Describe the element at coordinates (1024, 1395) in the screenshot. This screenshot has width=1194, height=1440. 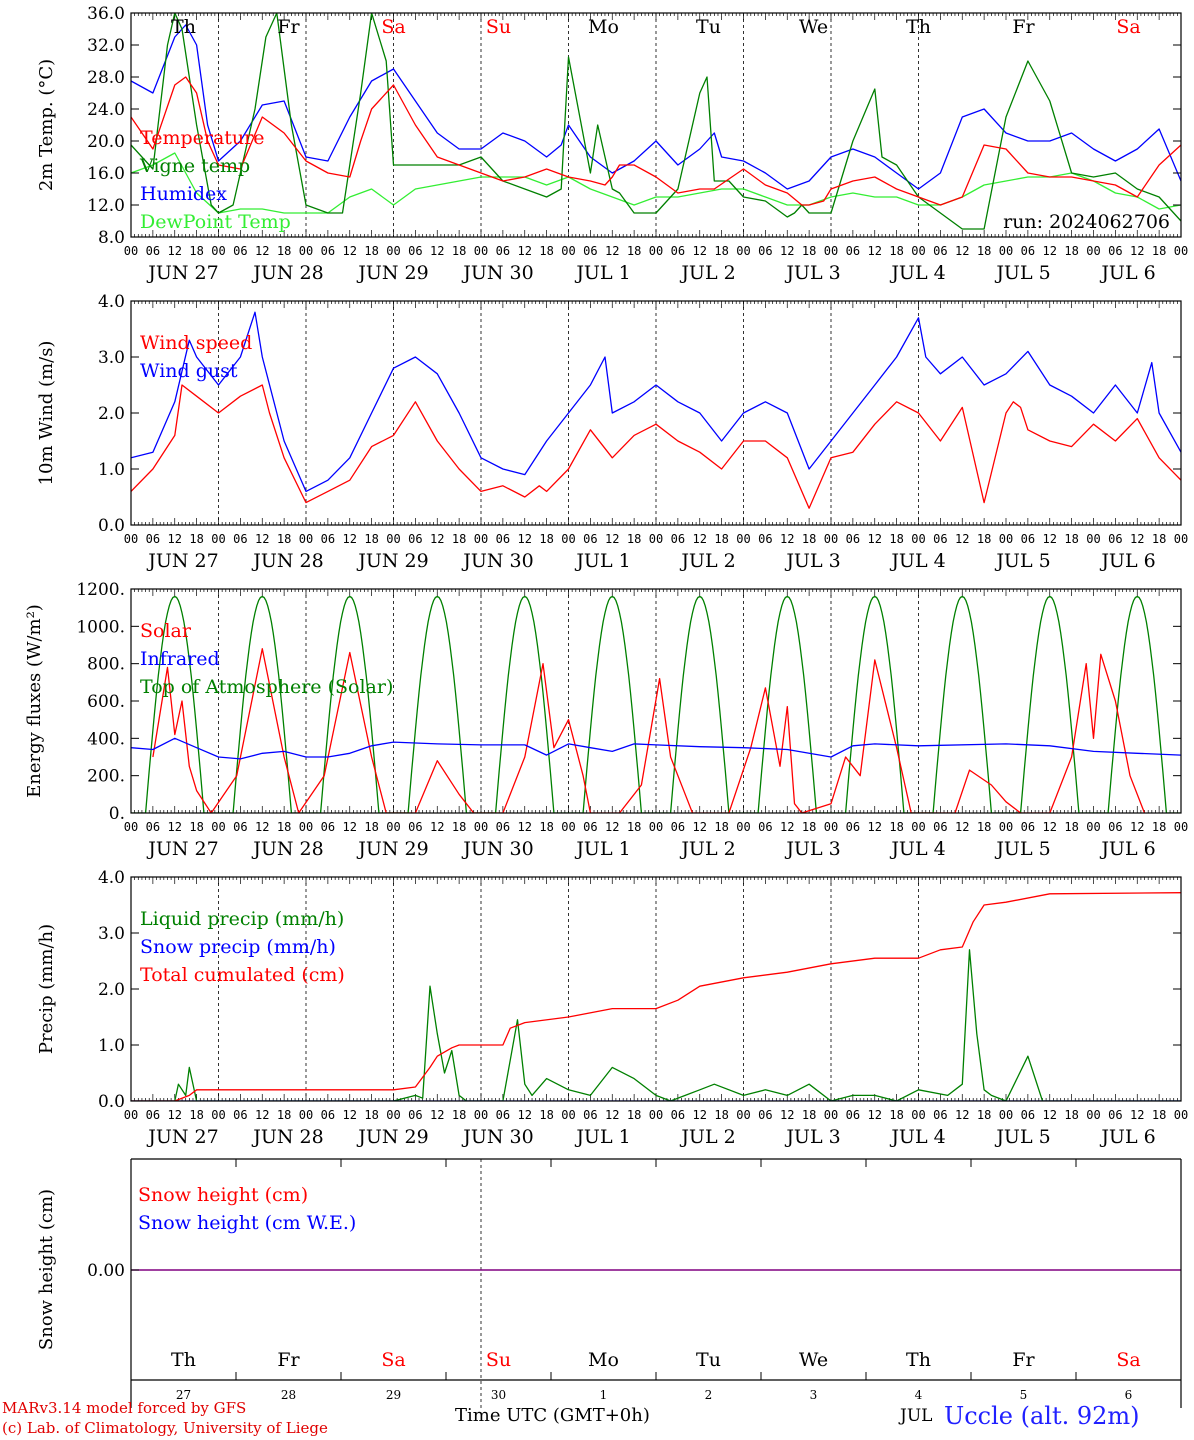
I see `day-number-label: 5` at that location.